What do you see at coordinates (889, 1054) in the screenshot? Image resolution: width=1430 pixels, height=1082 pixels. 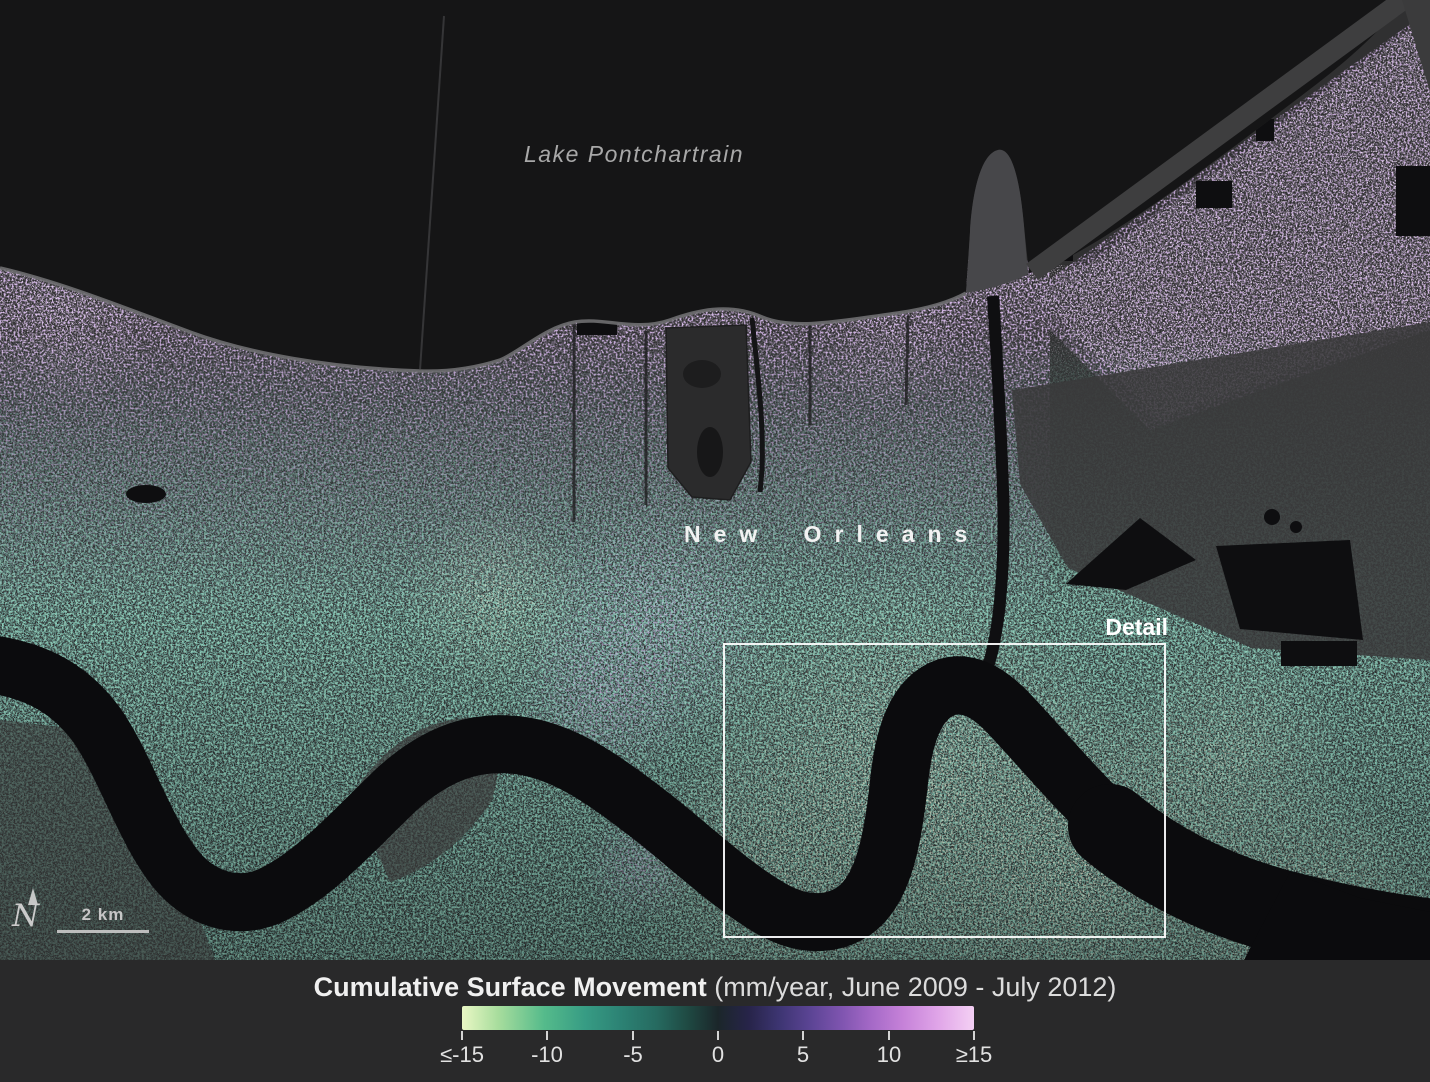 I see `legend-tick-label: 10` at bounding box center [889, 1054].